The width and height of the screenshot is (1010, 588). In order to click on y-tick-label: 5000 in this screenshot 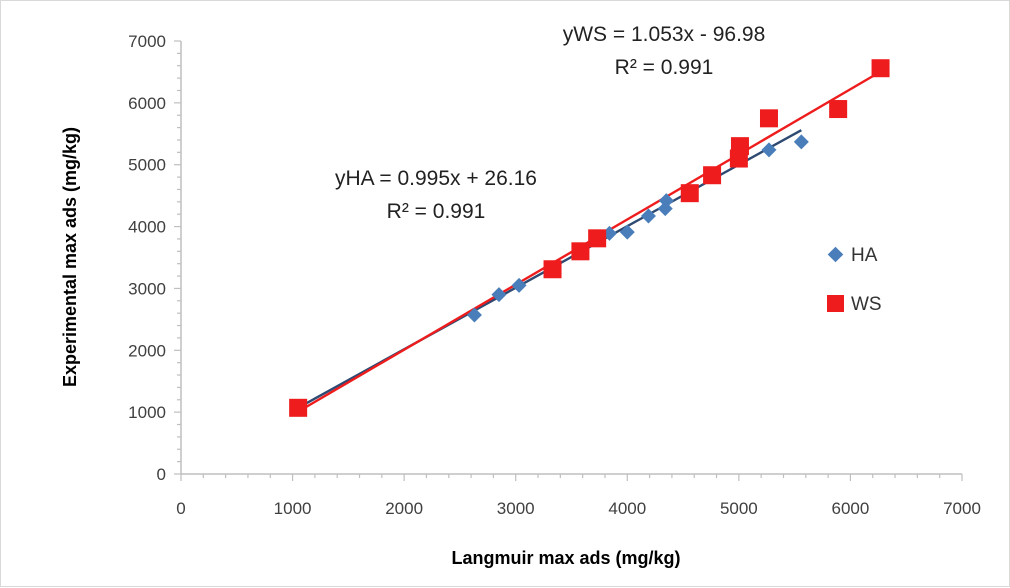, I will do `click(147, 165)`.